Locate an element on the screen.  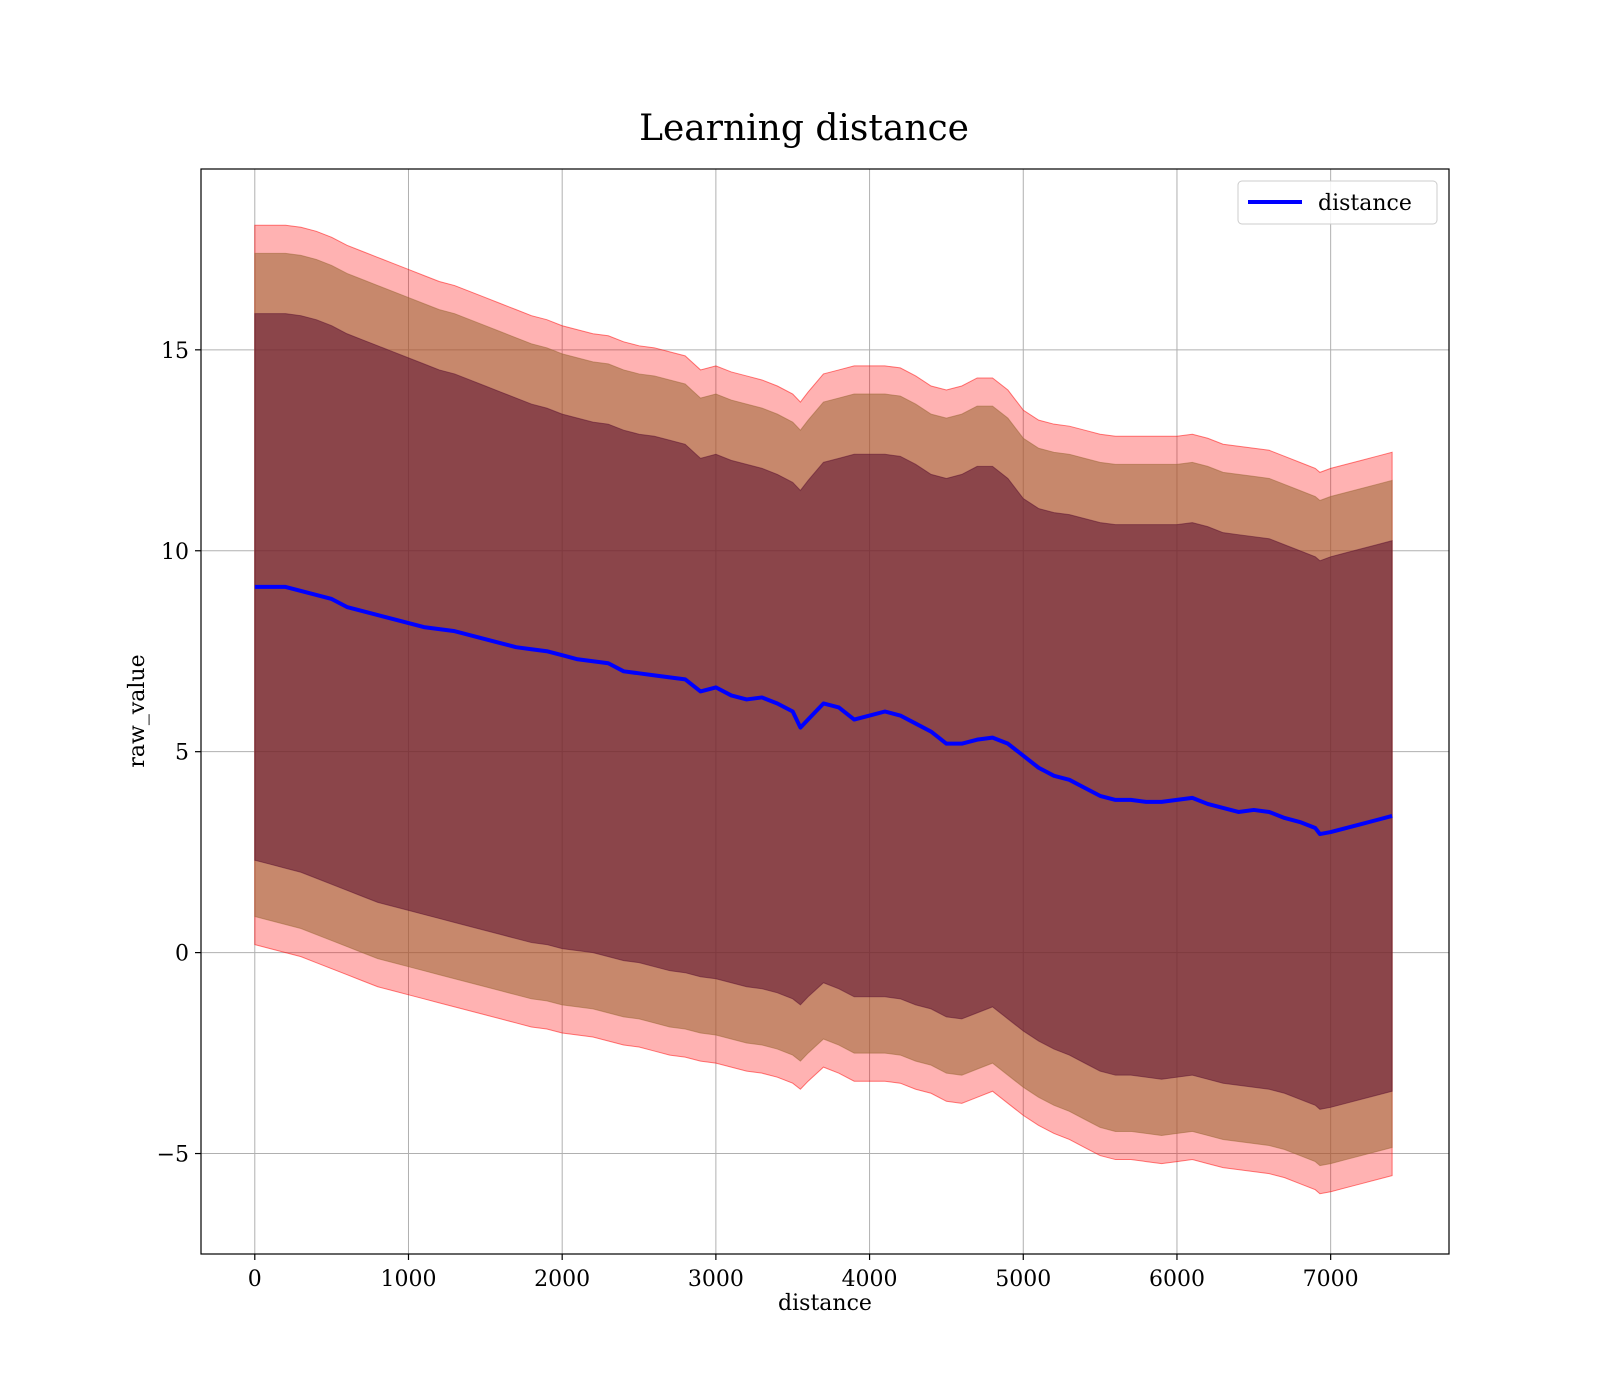
x-axis-label: distance is located at coordinates (825, 1303).